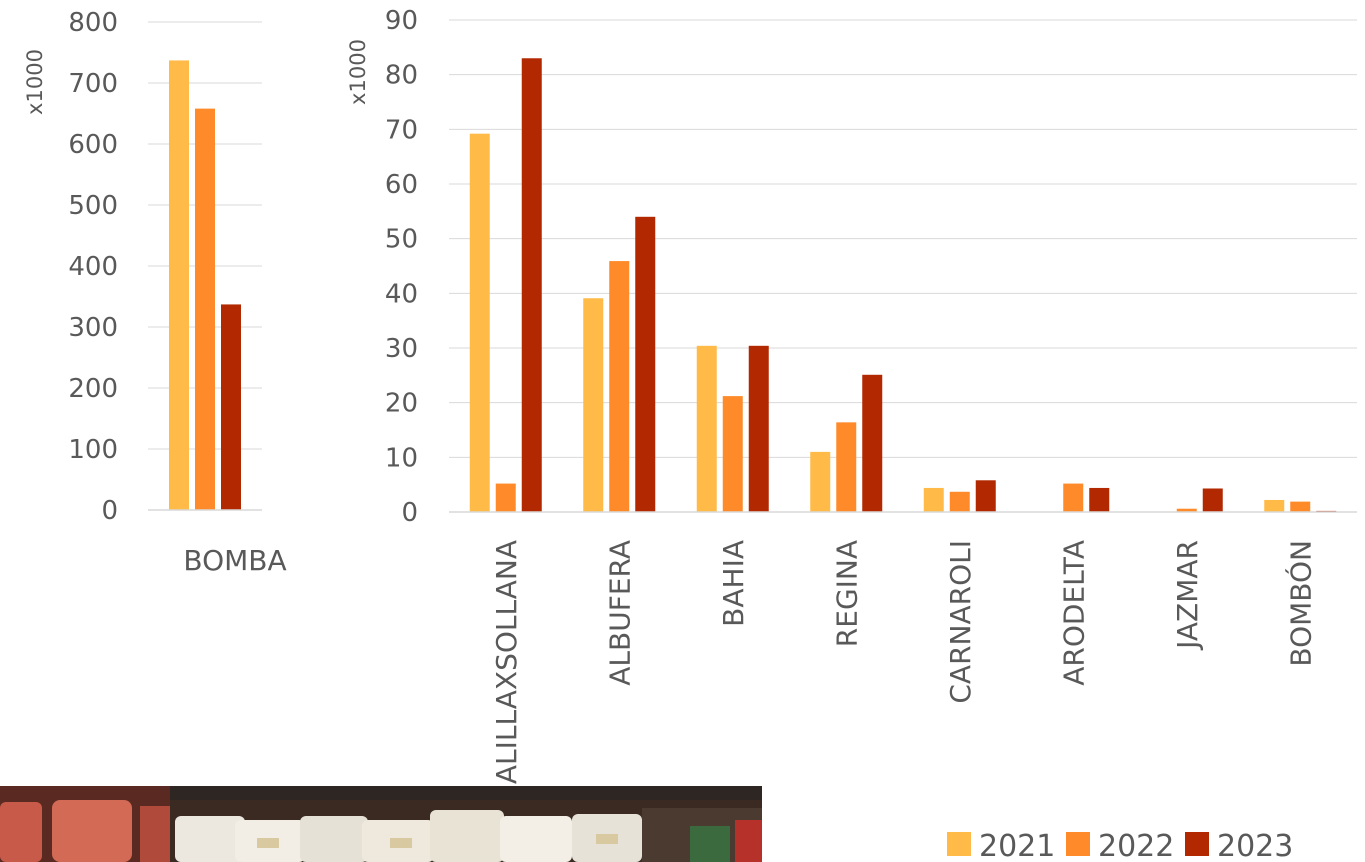 Image resolution: width=1365 pixels, height=862 pixels. What do you see at coordinates (1300, 603) in the screenshot?
I see `category-label: BOMBÓN` at bounding box center [1300, 603].